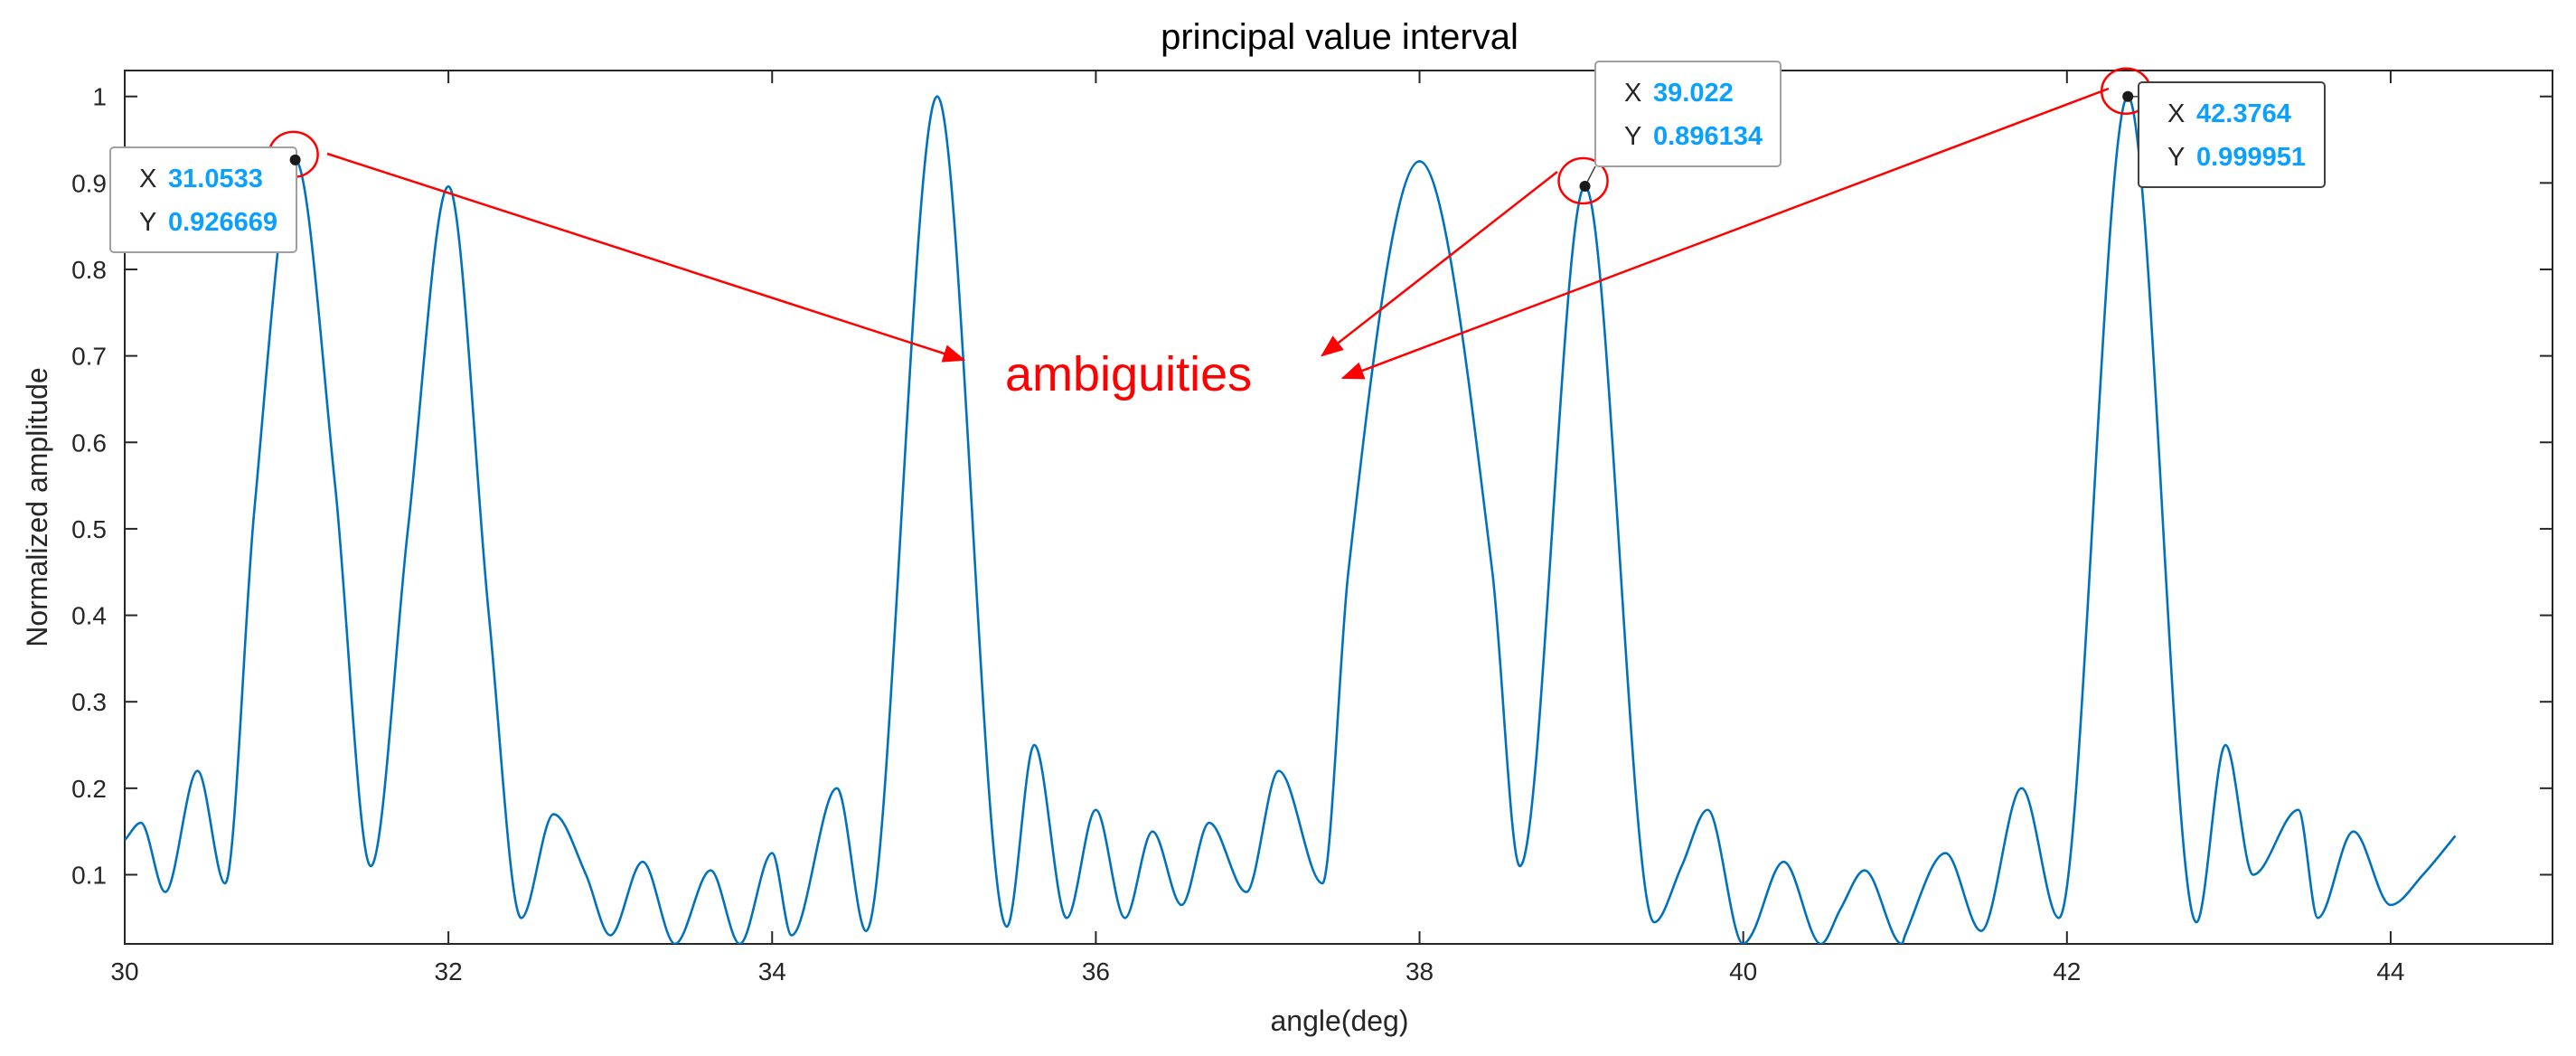  I want to click on y-tick-label: 0.6, so click(89, 443).